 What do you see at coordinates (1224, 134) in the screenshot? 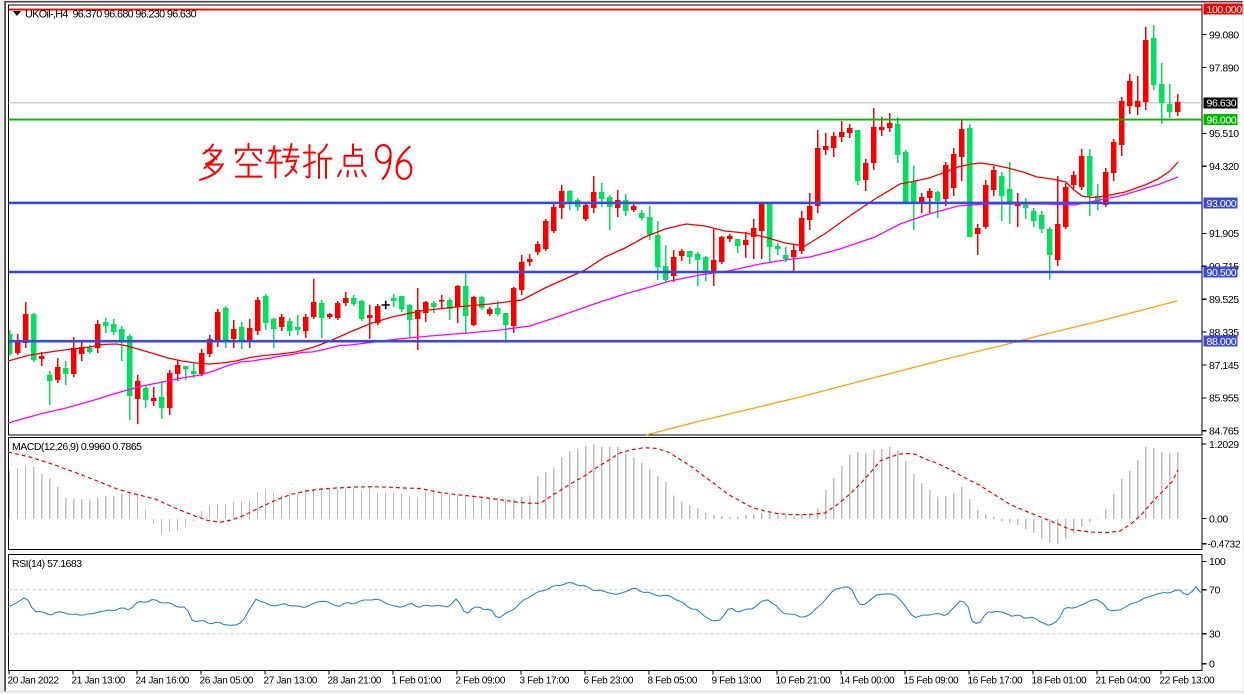
I see `svg-text: 95.510` at bounding box center [1224, 134].